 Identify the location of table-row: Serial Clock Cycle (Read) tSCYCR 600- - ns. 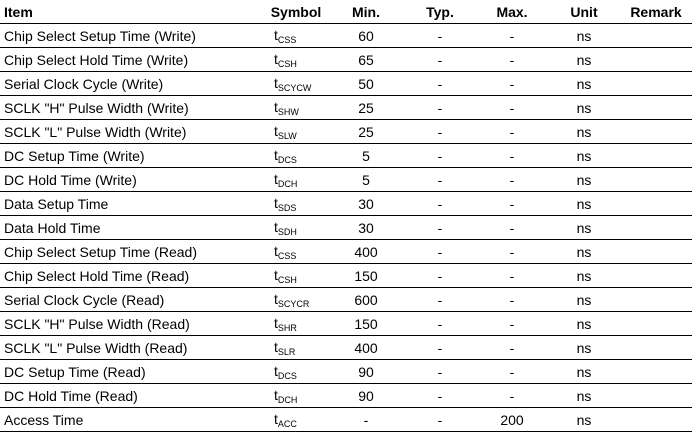
(346, 299).